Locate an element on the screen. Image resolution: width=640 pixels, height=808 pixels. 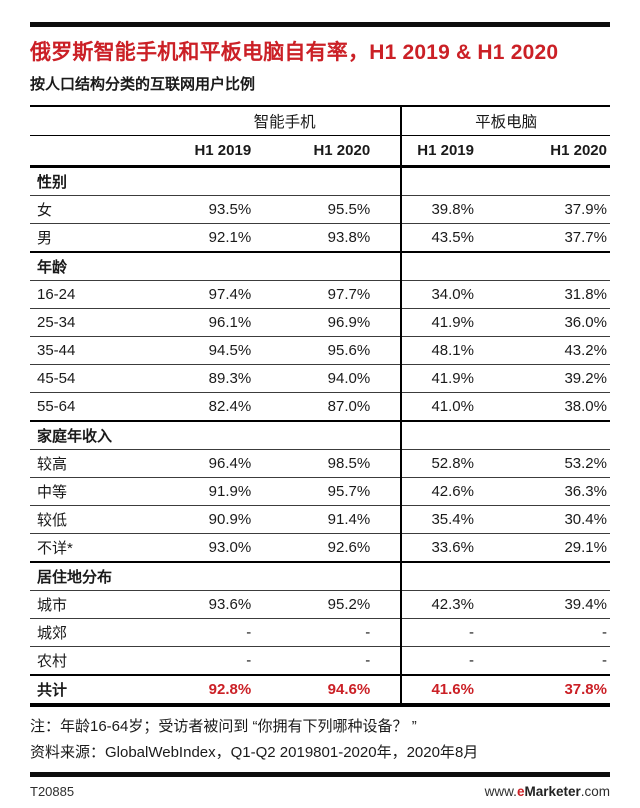
cell-tablet-h1-2020: 53.2% is located at coordinates (585, 463).